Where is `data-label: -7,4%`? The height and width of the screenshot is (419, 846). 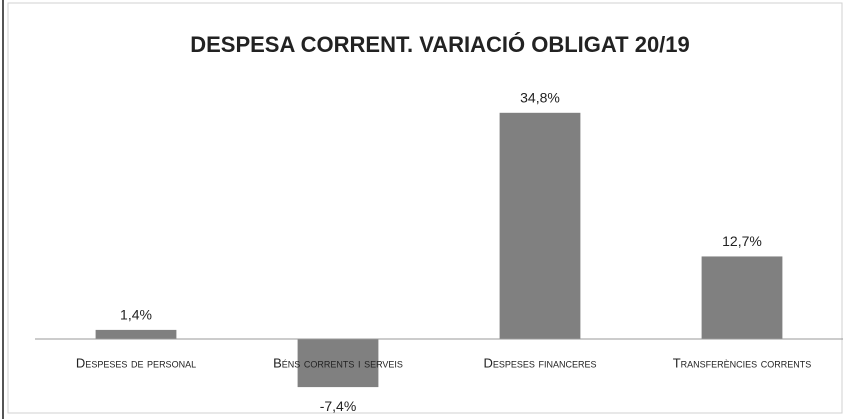 data-label: -7,4% is located at coordinates (338, 406).